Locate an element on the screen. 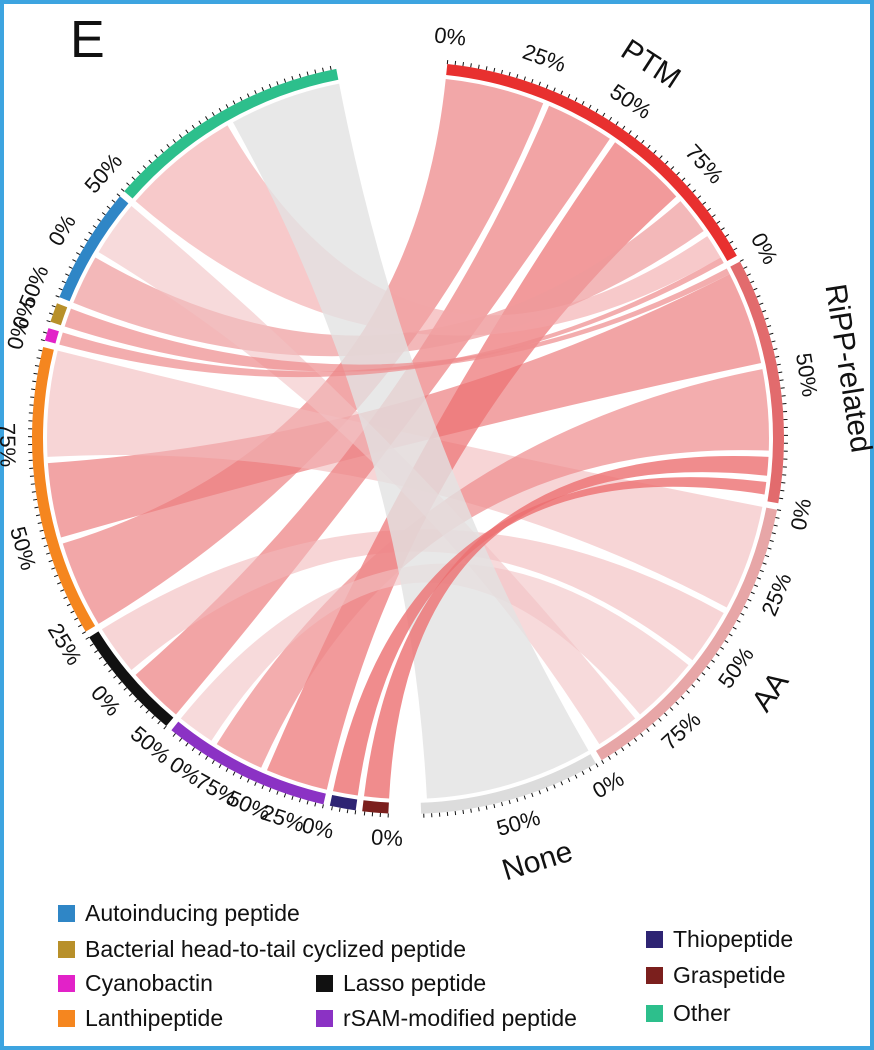  segment-arc-cyanobactin is located at coordinates (51, 336).